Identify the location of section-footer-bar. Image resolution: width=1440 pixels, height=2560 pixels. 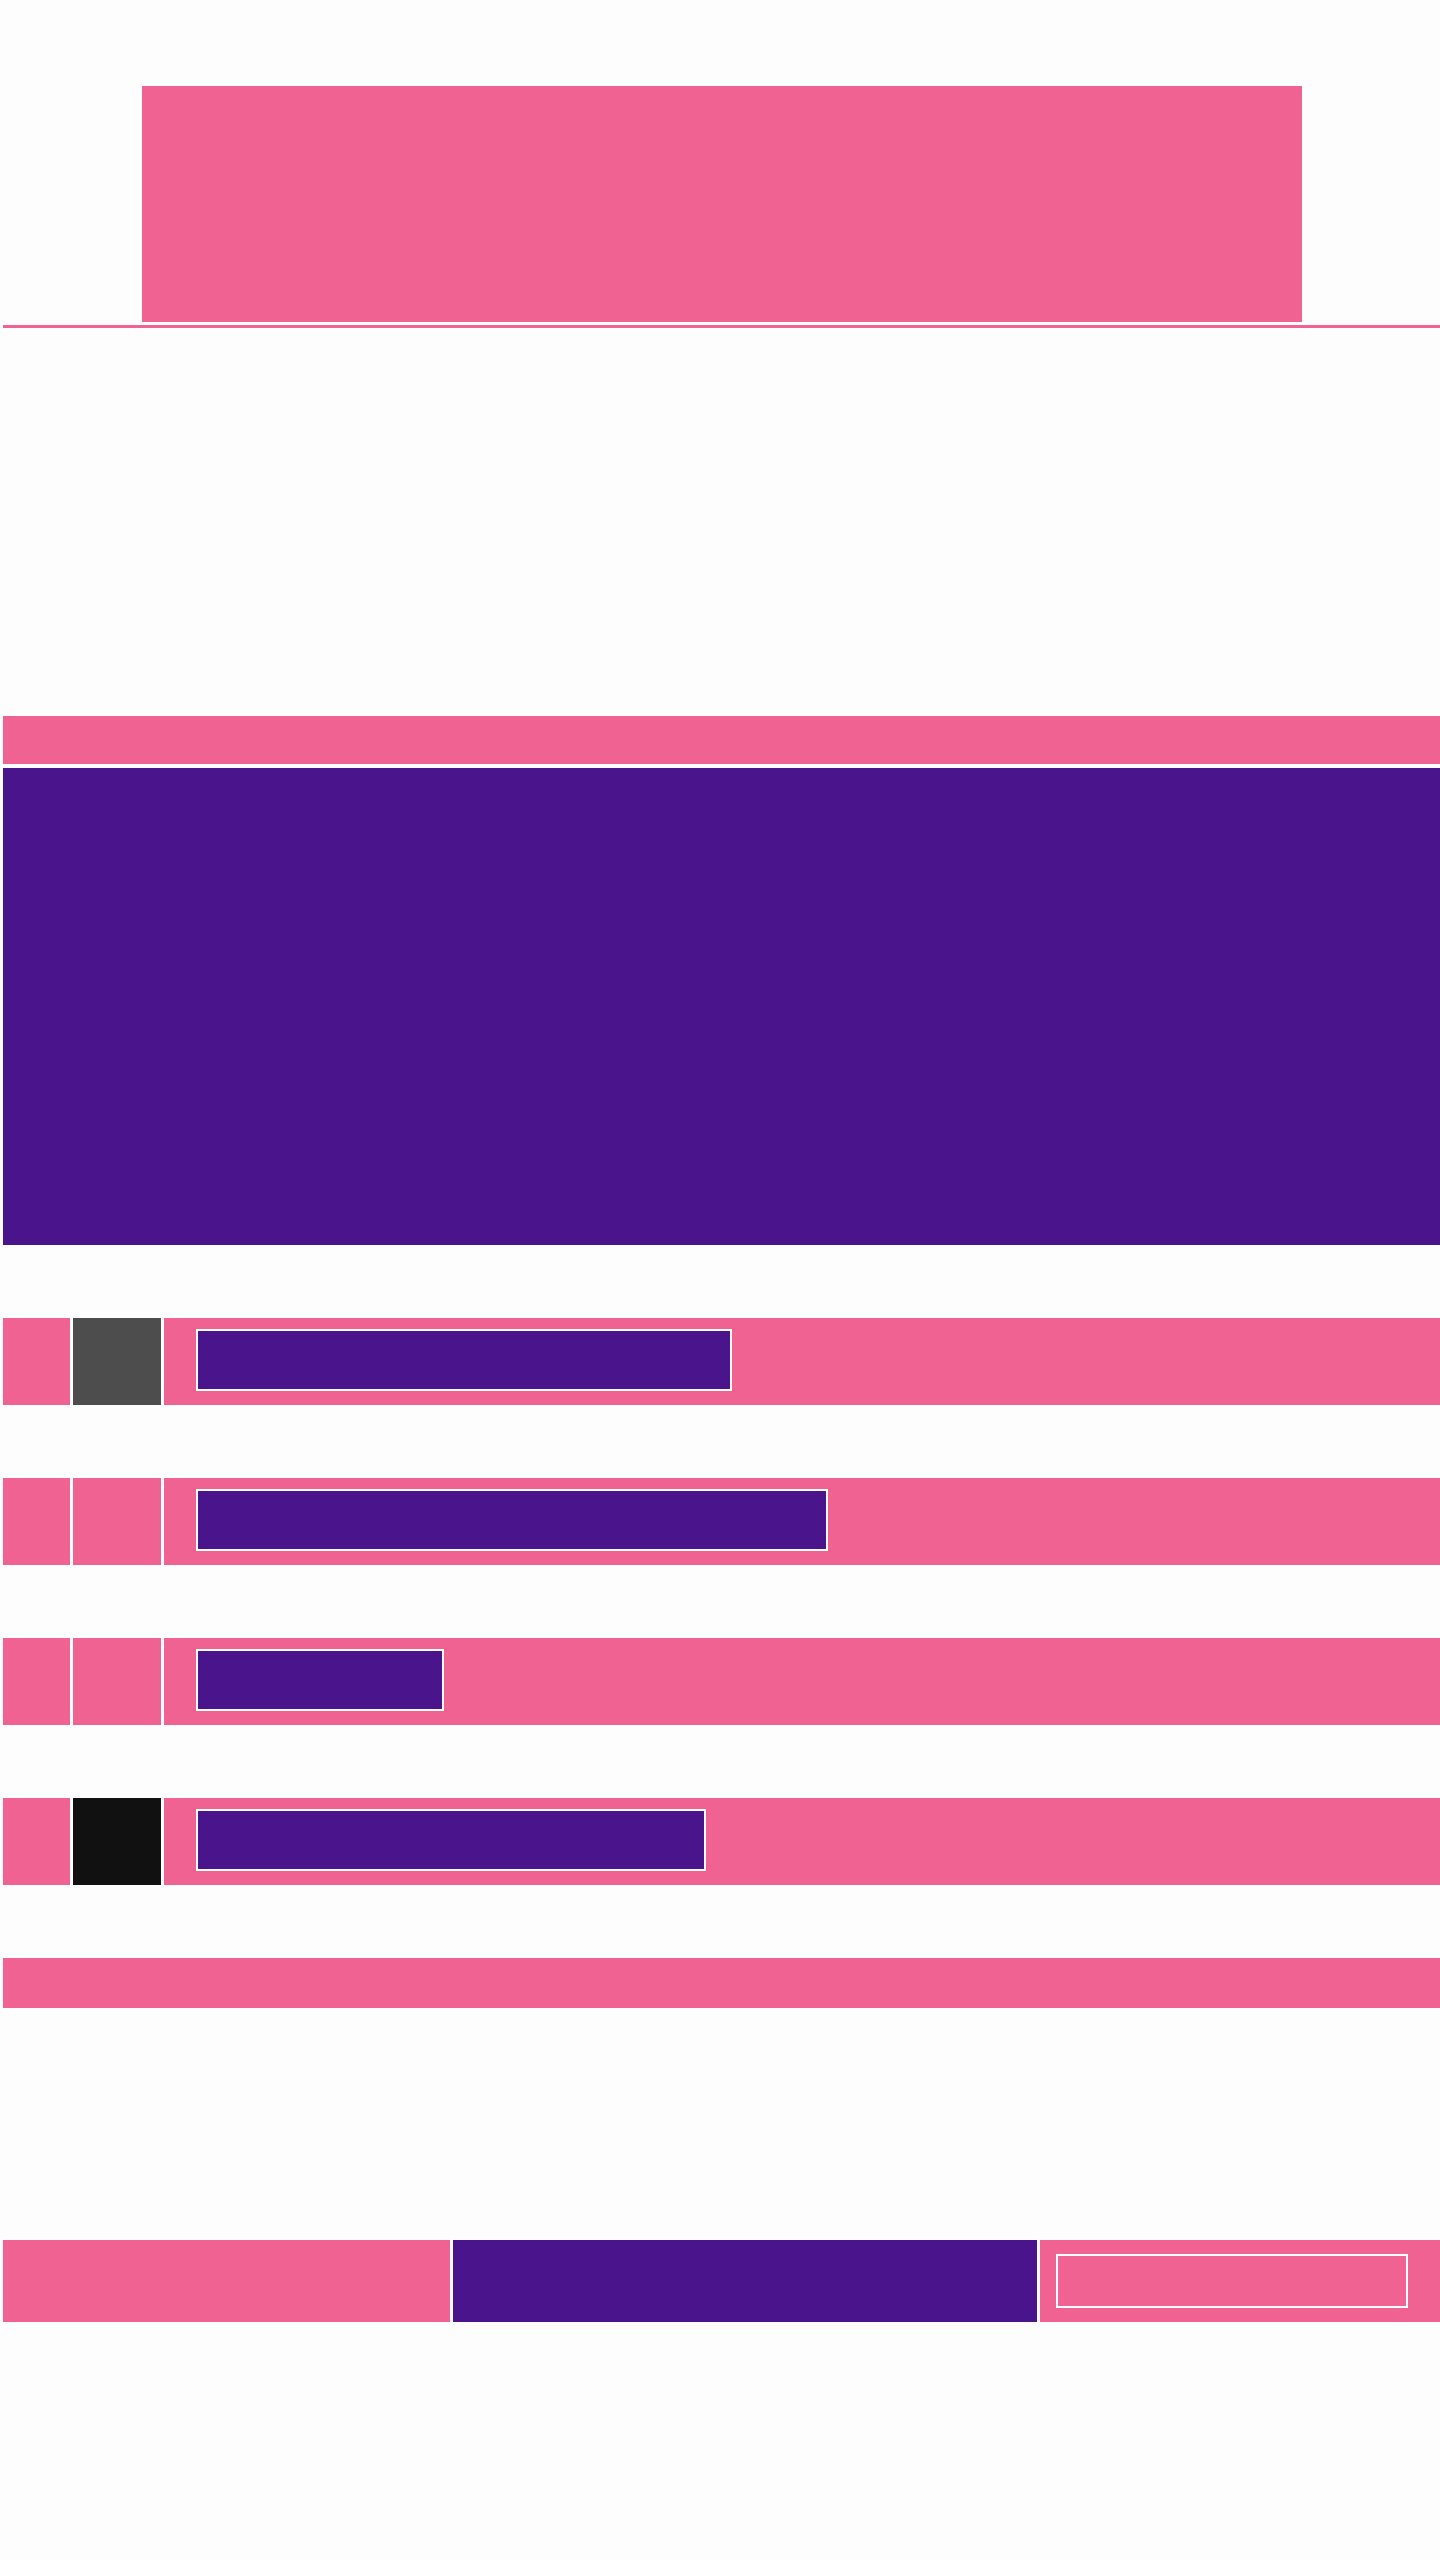
(721, 1983).